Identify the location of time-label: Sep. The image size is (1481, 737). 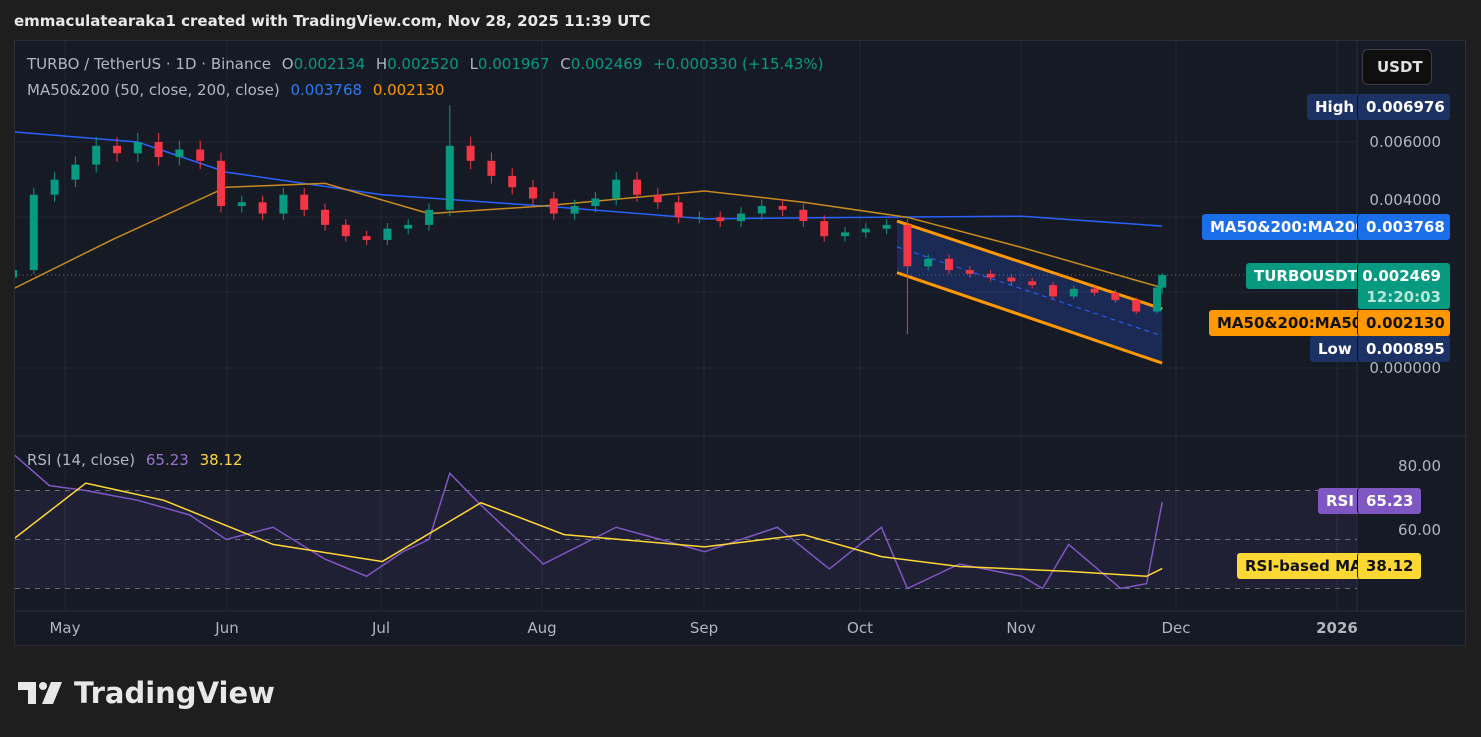
(704, 628).